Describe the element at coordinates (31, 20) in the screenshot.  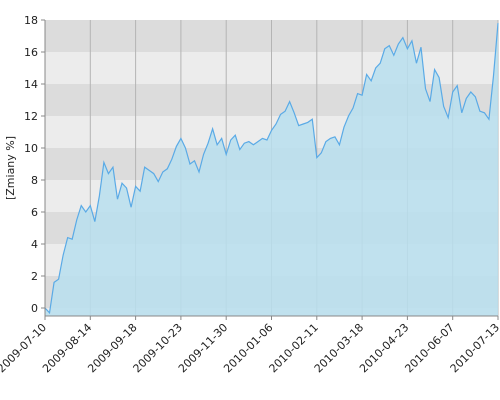
I see `y-tick-label: 18` at that location.